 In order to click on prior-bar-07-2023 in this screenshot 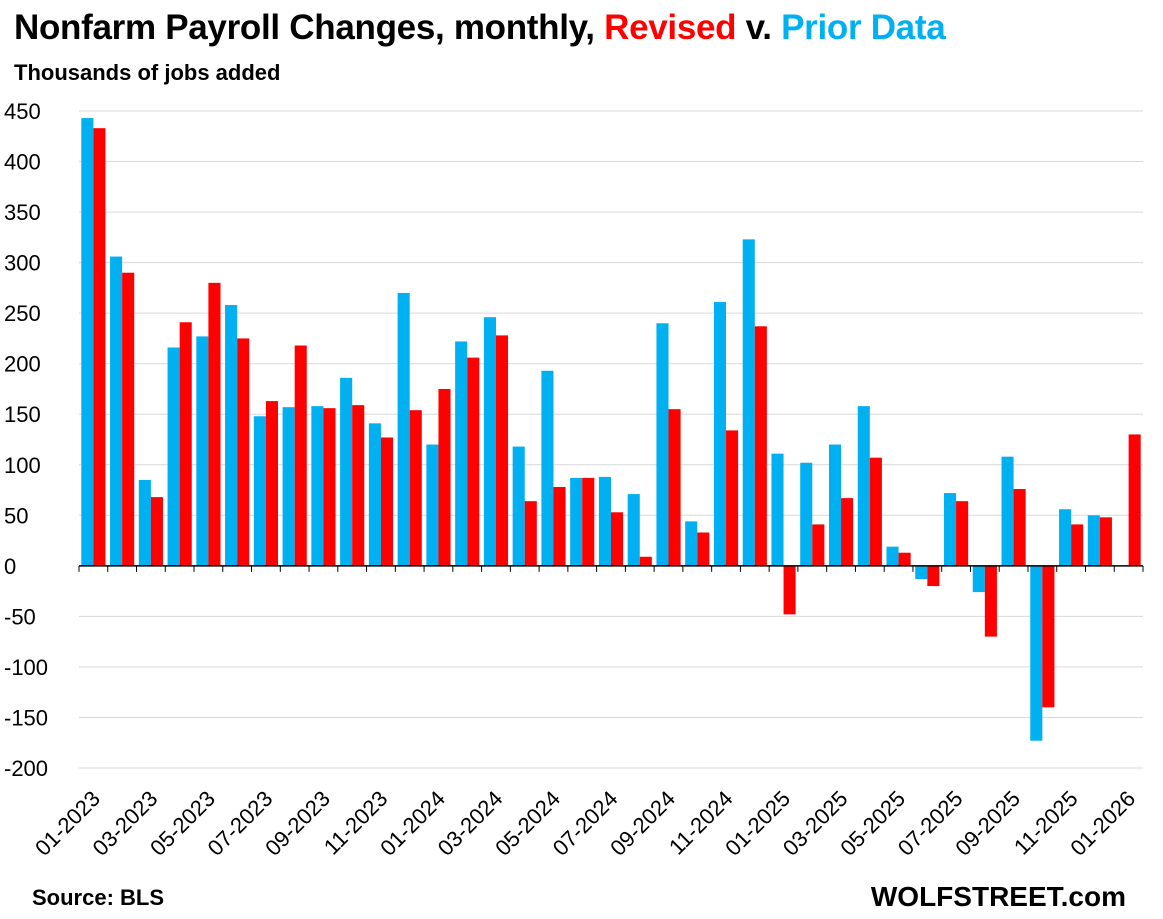, I will do `click(259, 491)`.